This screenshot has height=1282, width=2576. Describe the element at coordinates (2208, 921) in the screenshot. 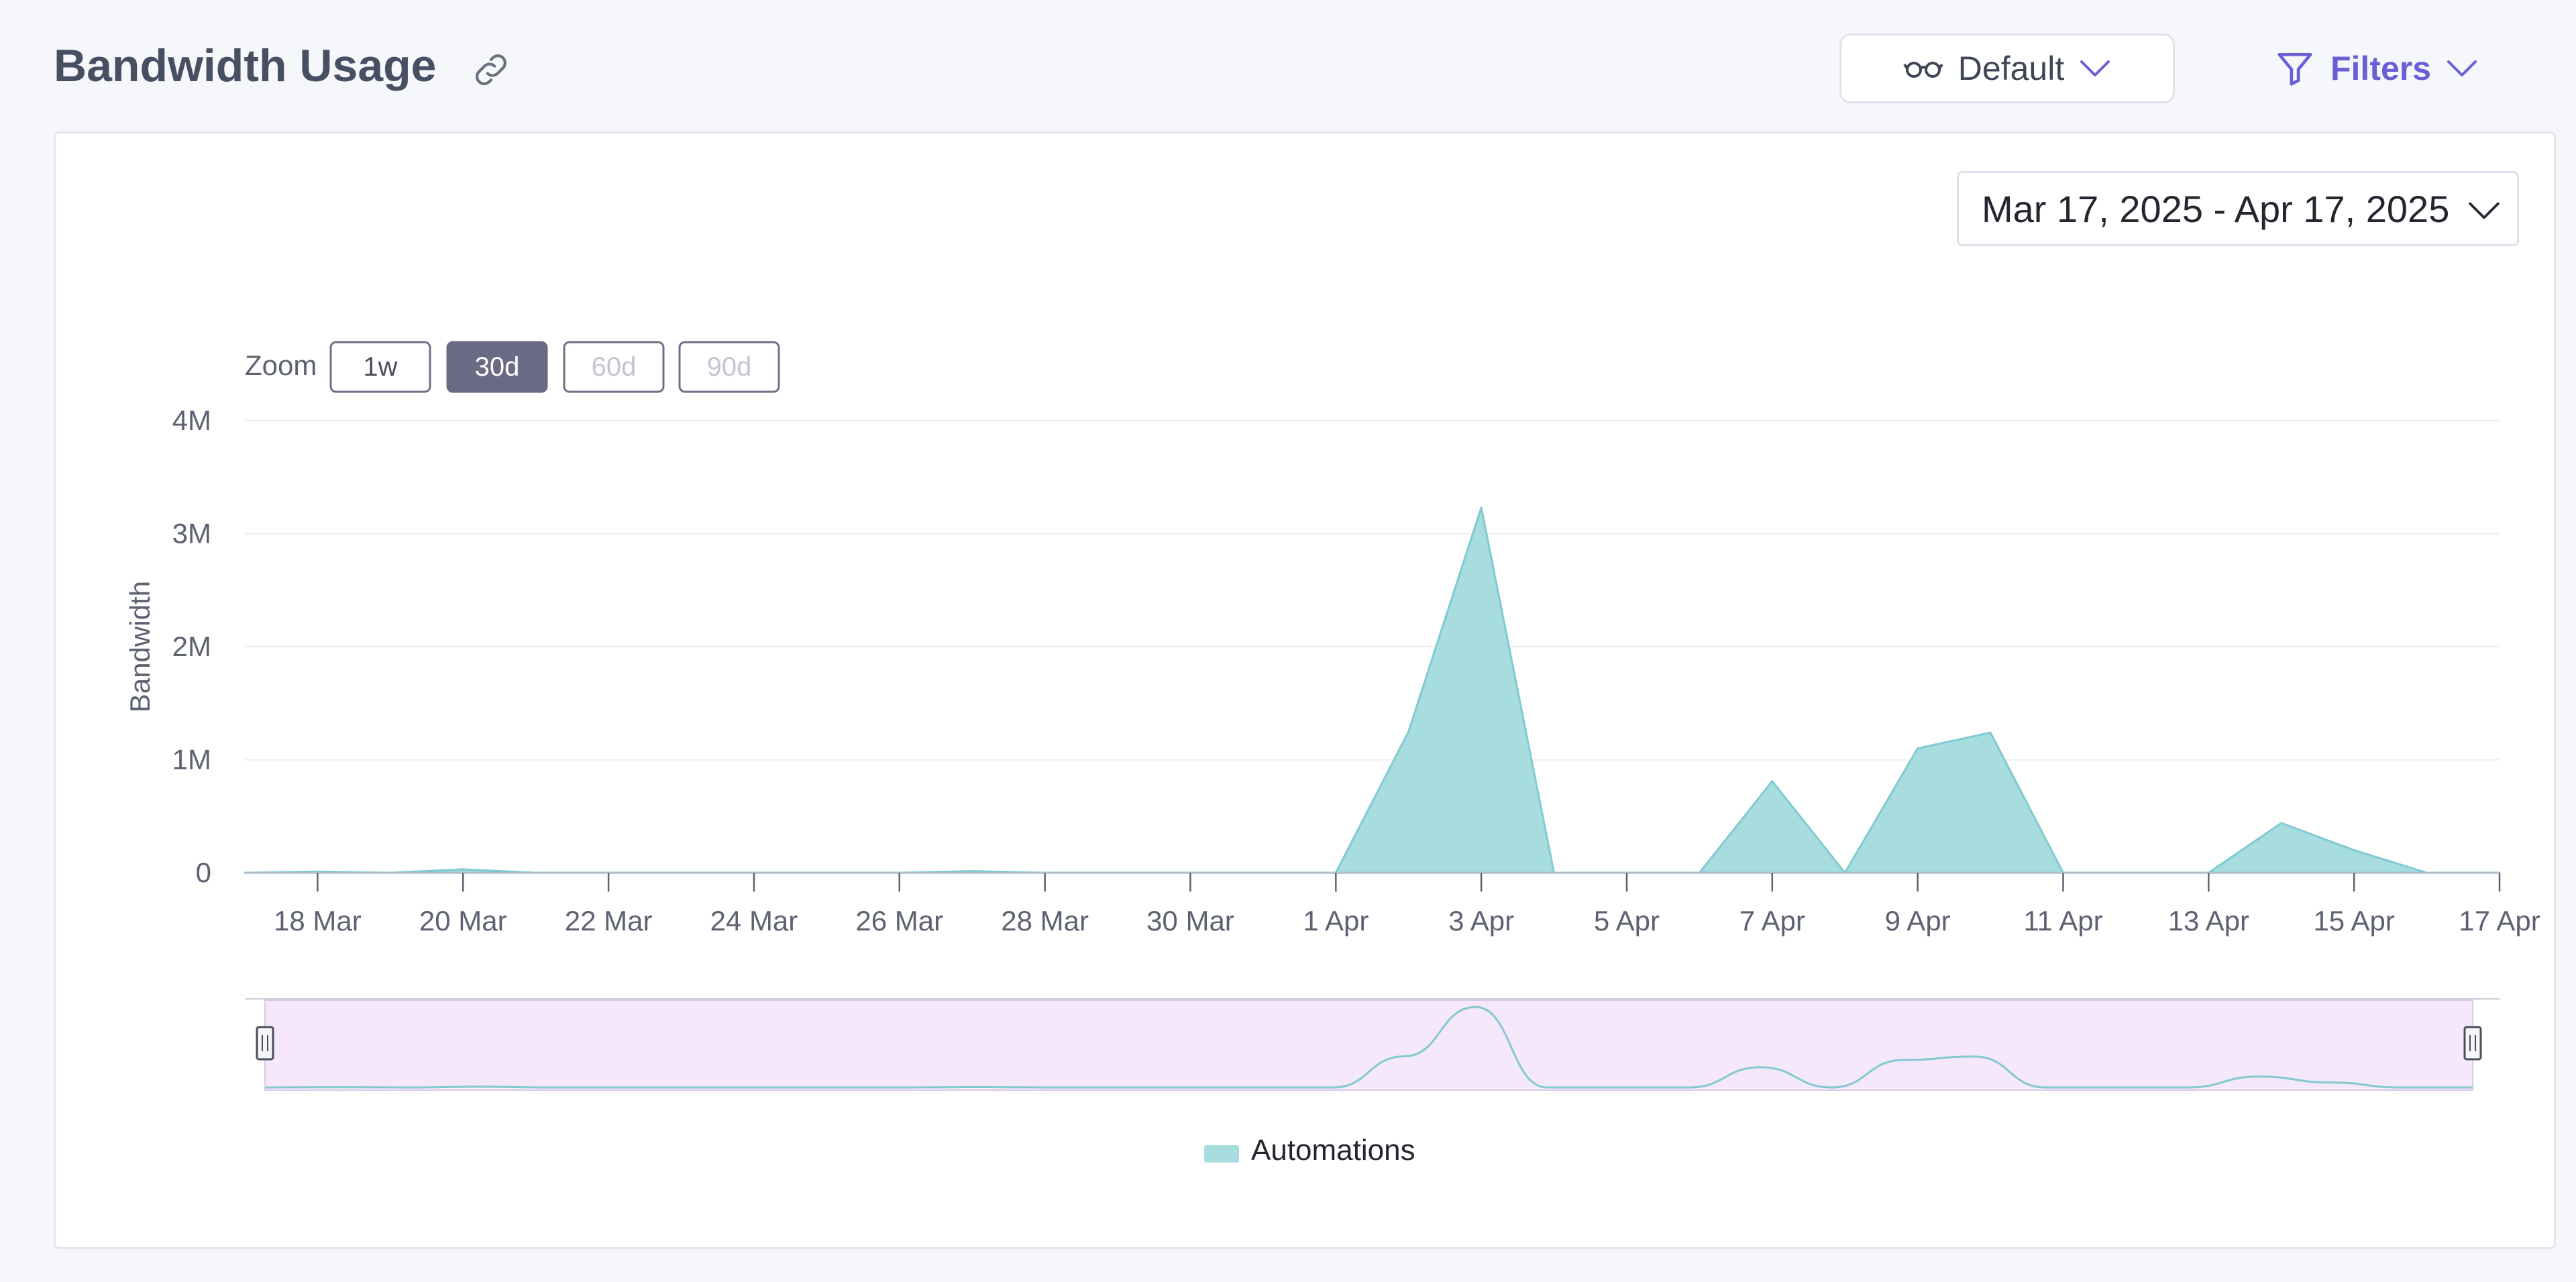

I see `x-tick-label: 13 Apr` at that location.